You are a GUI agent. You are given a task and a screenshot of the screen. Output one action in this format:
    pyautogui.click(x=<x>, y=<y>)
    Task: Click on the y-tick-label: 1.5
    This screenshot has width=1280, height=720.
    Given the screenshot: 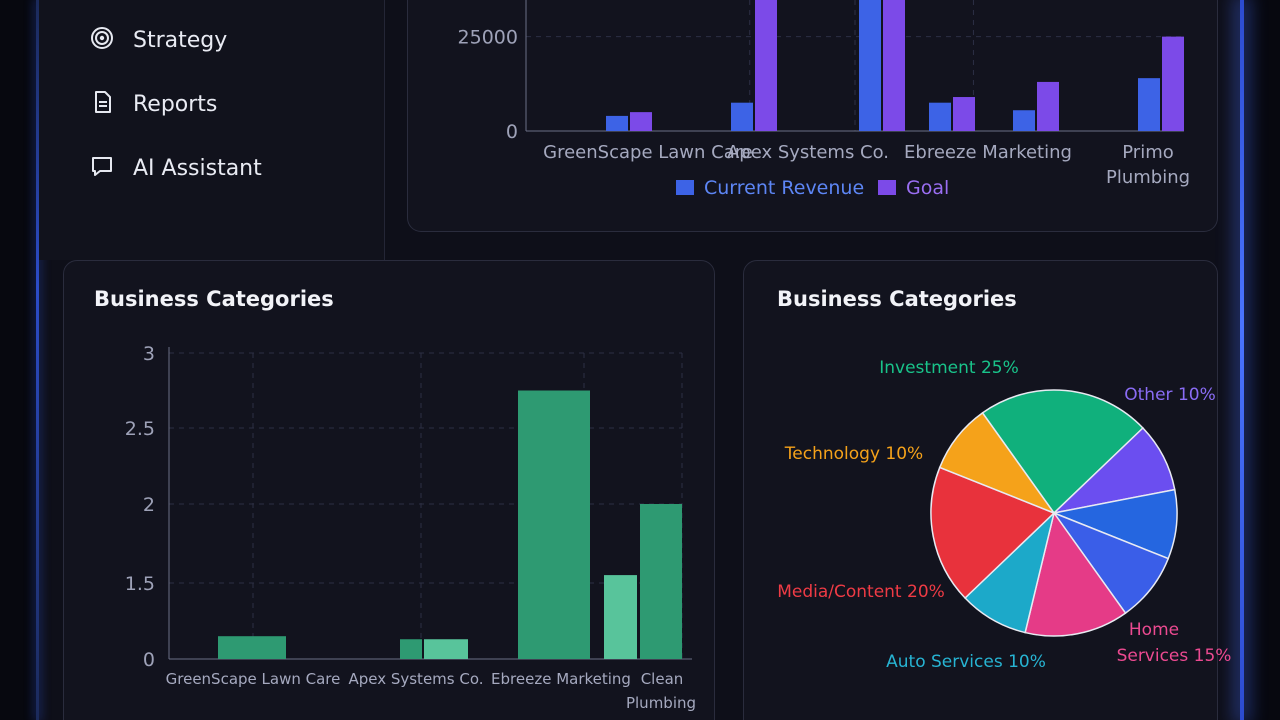 What is the action you would take?
    pyautogui.click(x=140, y=584)
    